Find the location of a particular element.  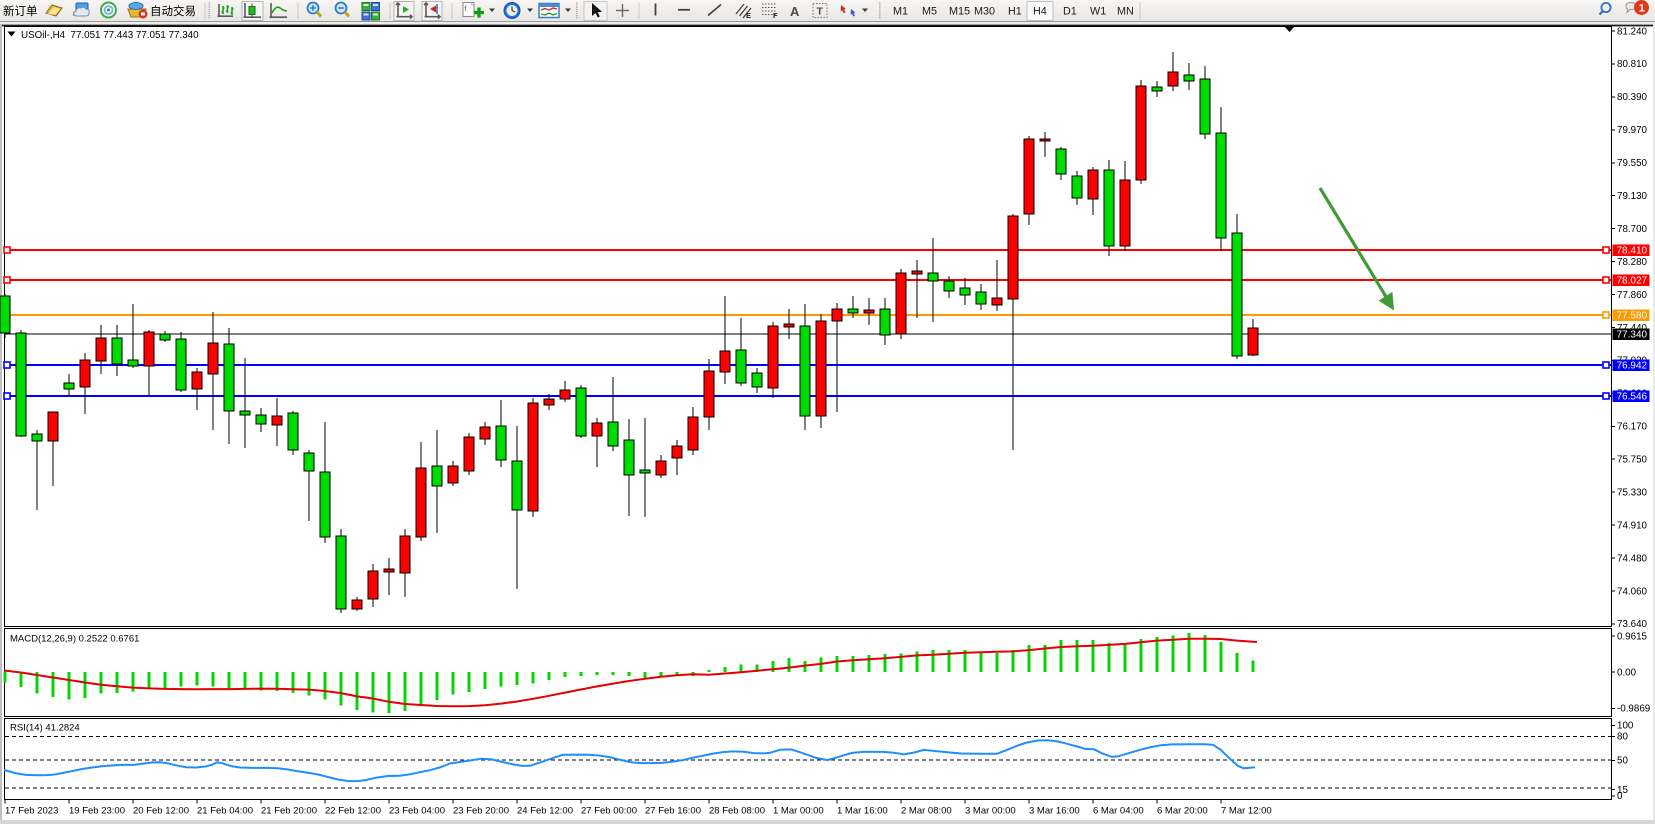

svg-text: 74.480 is located at coordinates (1632, 558).